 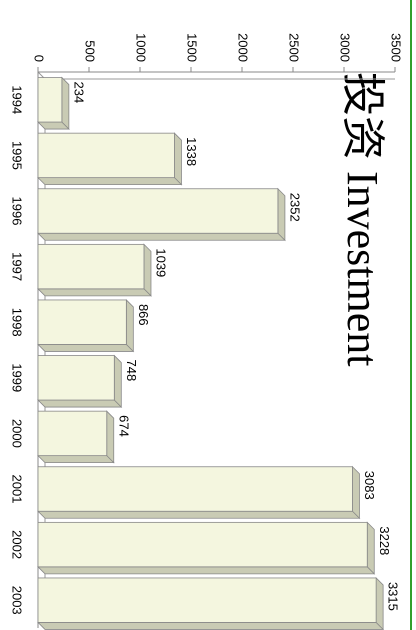 I want to click on value-label: 1039, so click(x=161, y=262).